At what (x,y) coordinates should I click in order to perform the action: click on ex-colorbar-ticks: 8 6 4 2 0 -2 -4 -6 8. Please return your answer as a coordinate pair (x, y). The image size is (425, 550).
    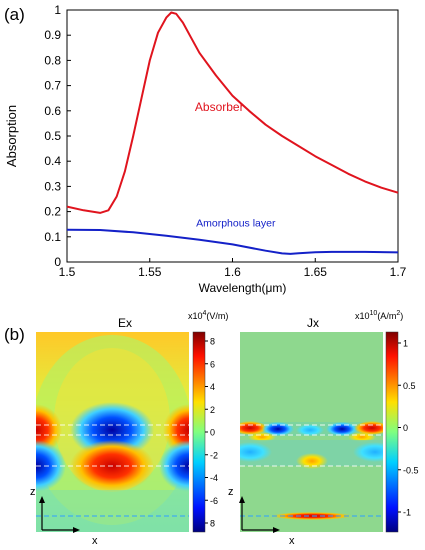
    Looking at the image, I should click on (211, 433).